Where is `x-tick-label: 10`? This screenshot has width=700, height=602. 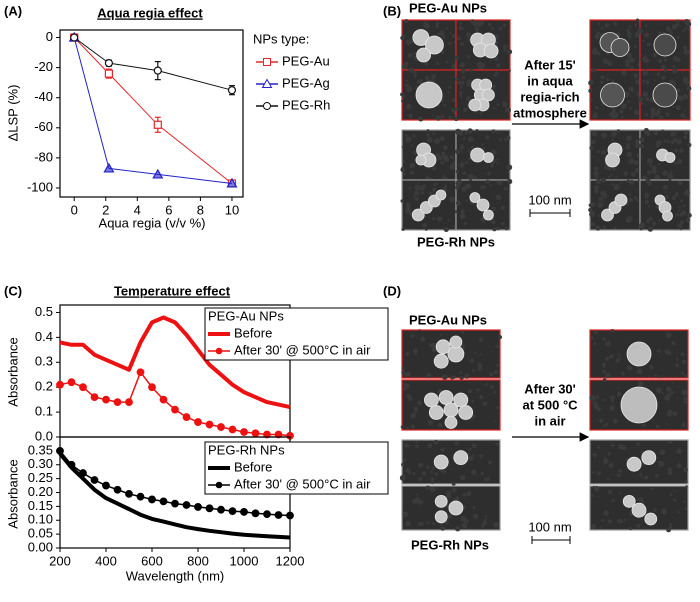 x-tick-label: 10 is located at coordinates (232, 209).